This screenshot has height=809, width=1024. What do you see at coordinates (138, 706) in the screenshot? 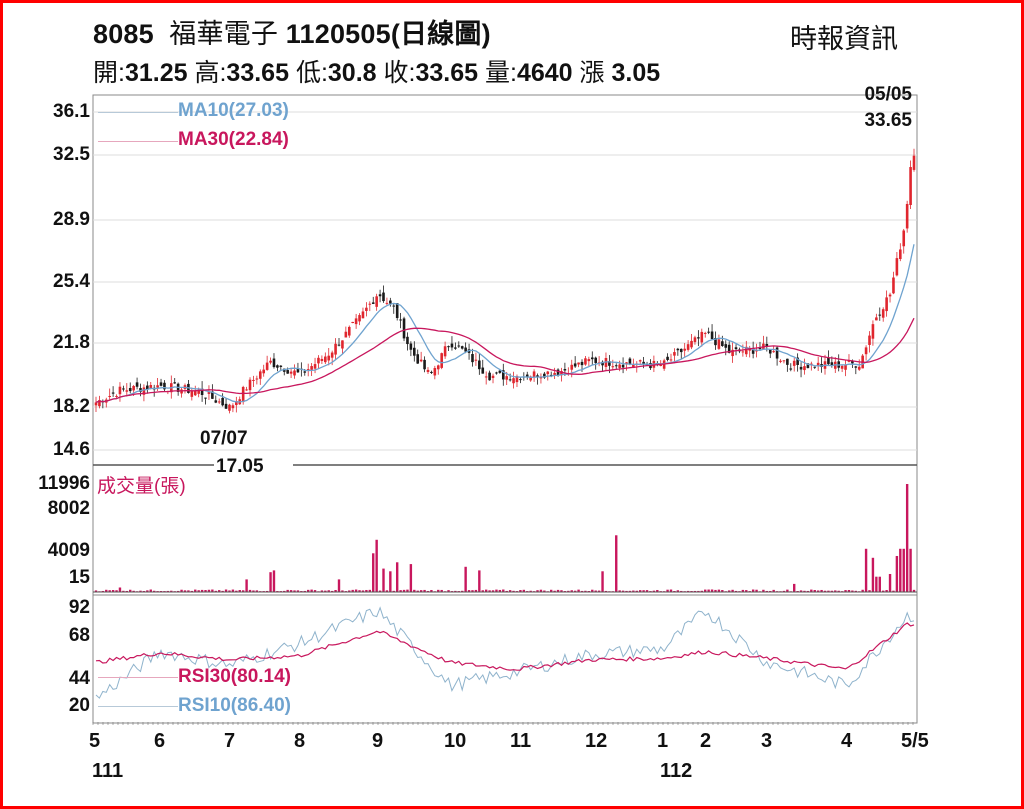
I see `rsi10-legend-line` at bounding box center [138, 706].